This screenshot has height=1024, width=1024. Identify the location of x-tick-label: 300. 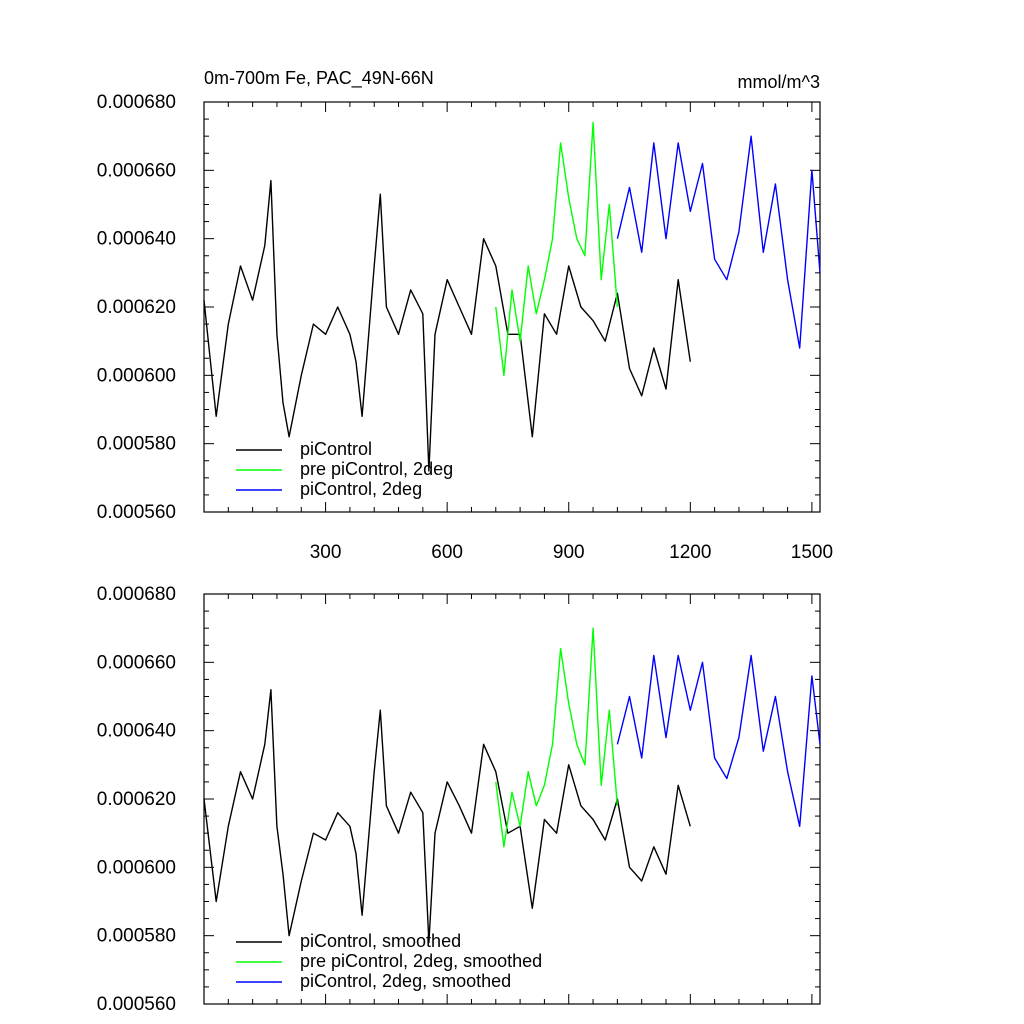
(326, 552).